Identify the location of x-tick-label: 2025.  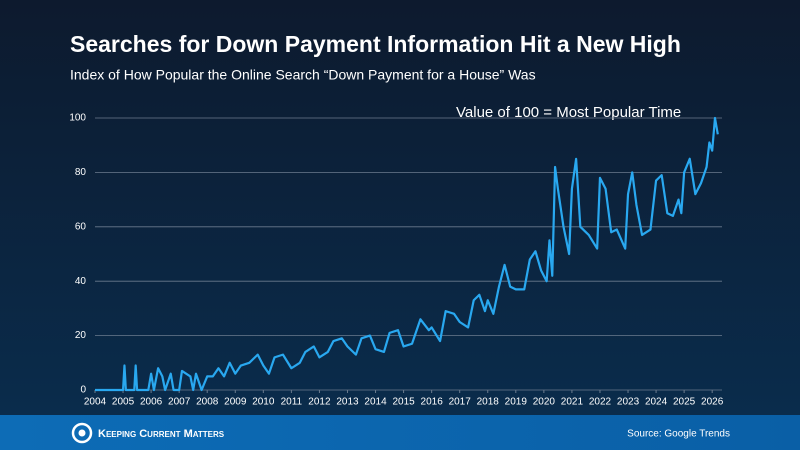
(684, 402).